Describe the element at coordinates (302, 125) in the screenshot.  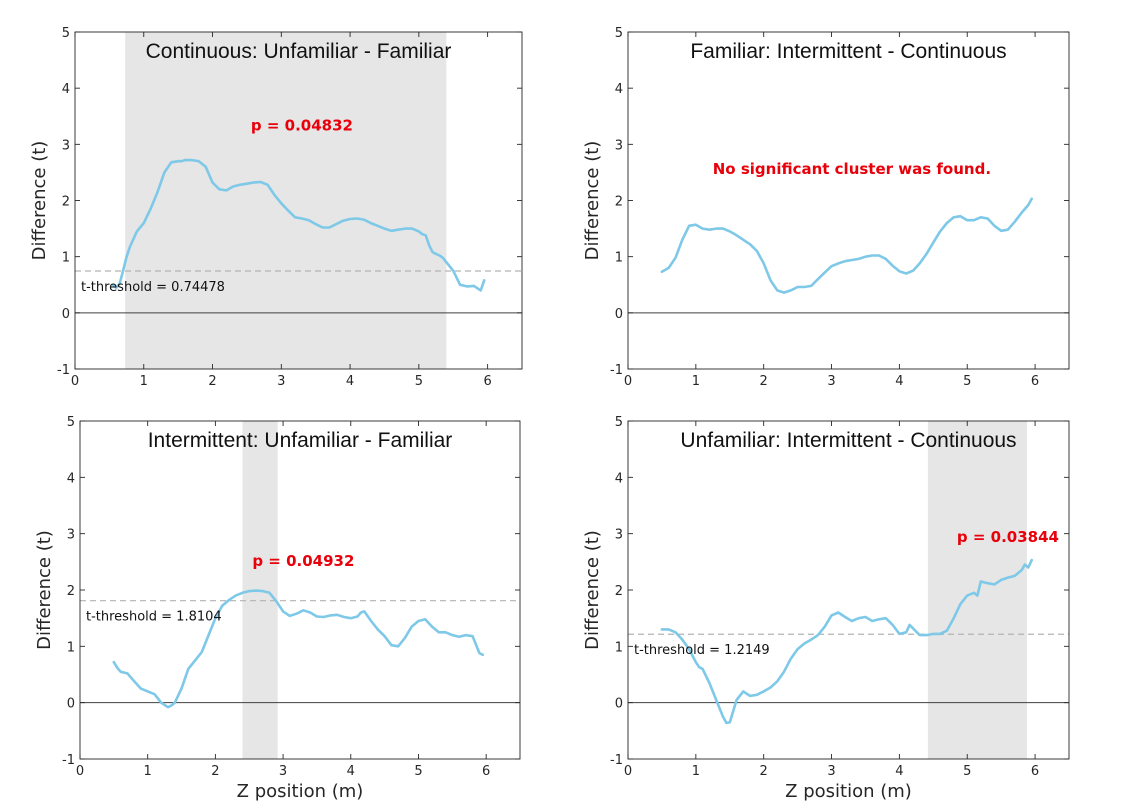
I see `p-value-annotation: p = 0.04832` at that location.